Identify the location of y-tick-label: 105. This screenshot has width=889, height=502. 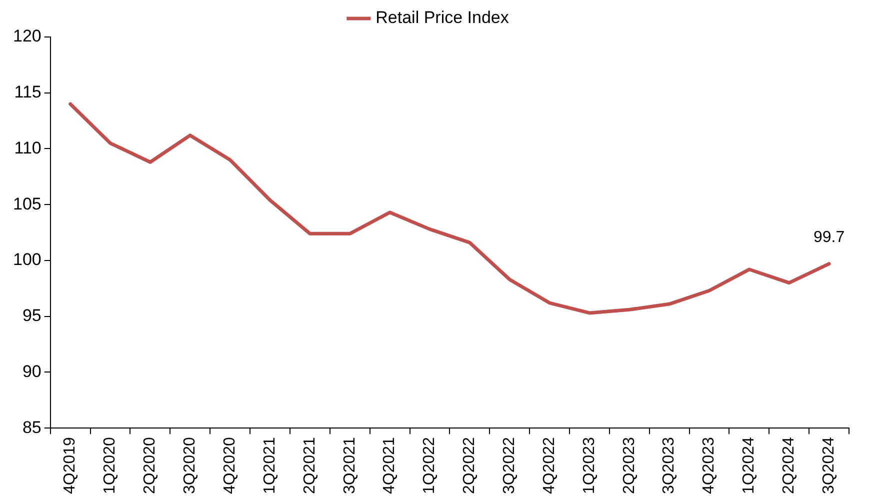
(27, 204).